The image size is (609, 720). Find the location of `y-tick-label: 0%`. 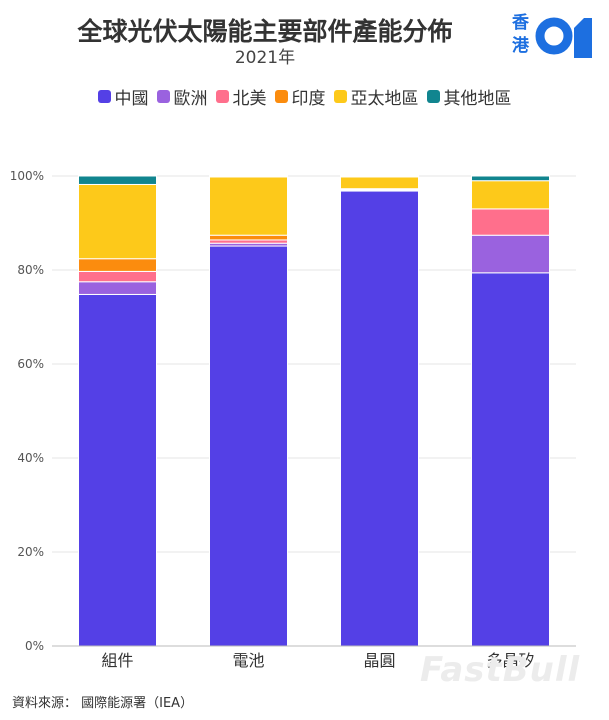

y-tick-label: 0% is located at coordinates (34, 646).